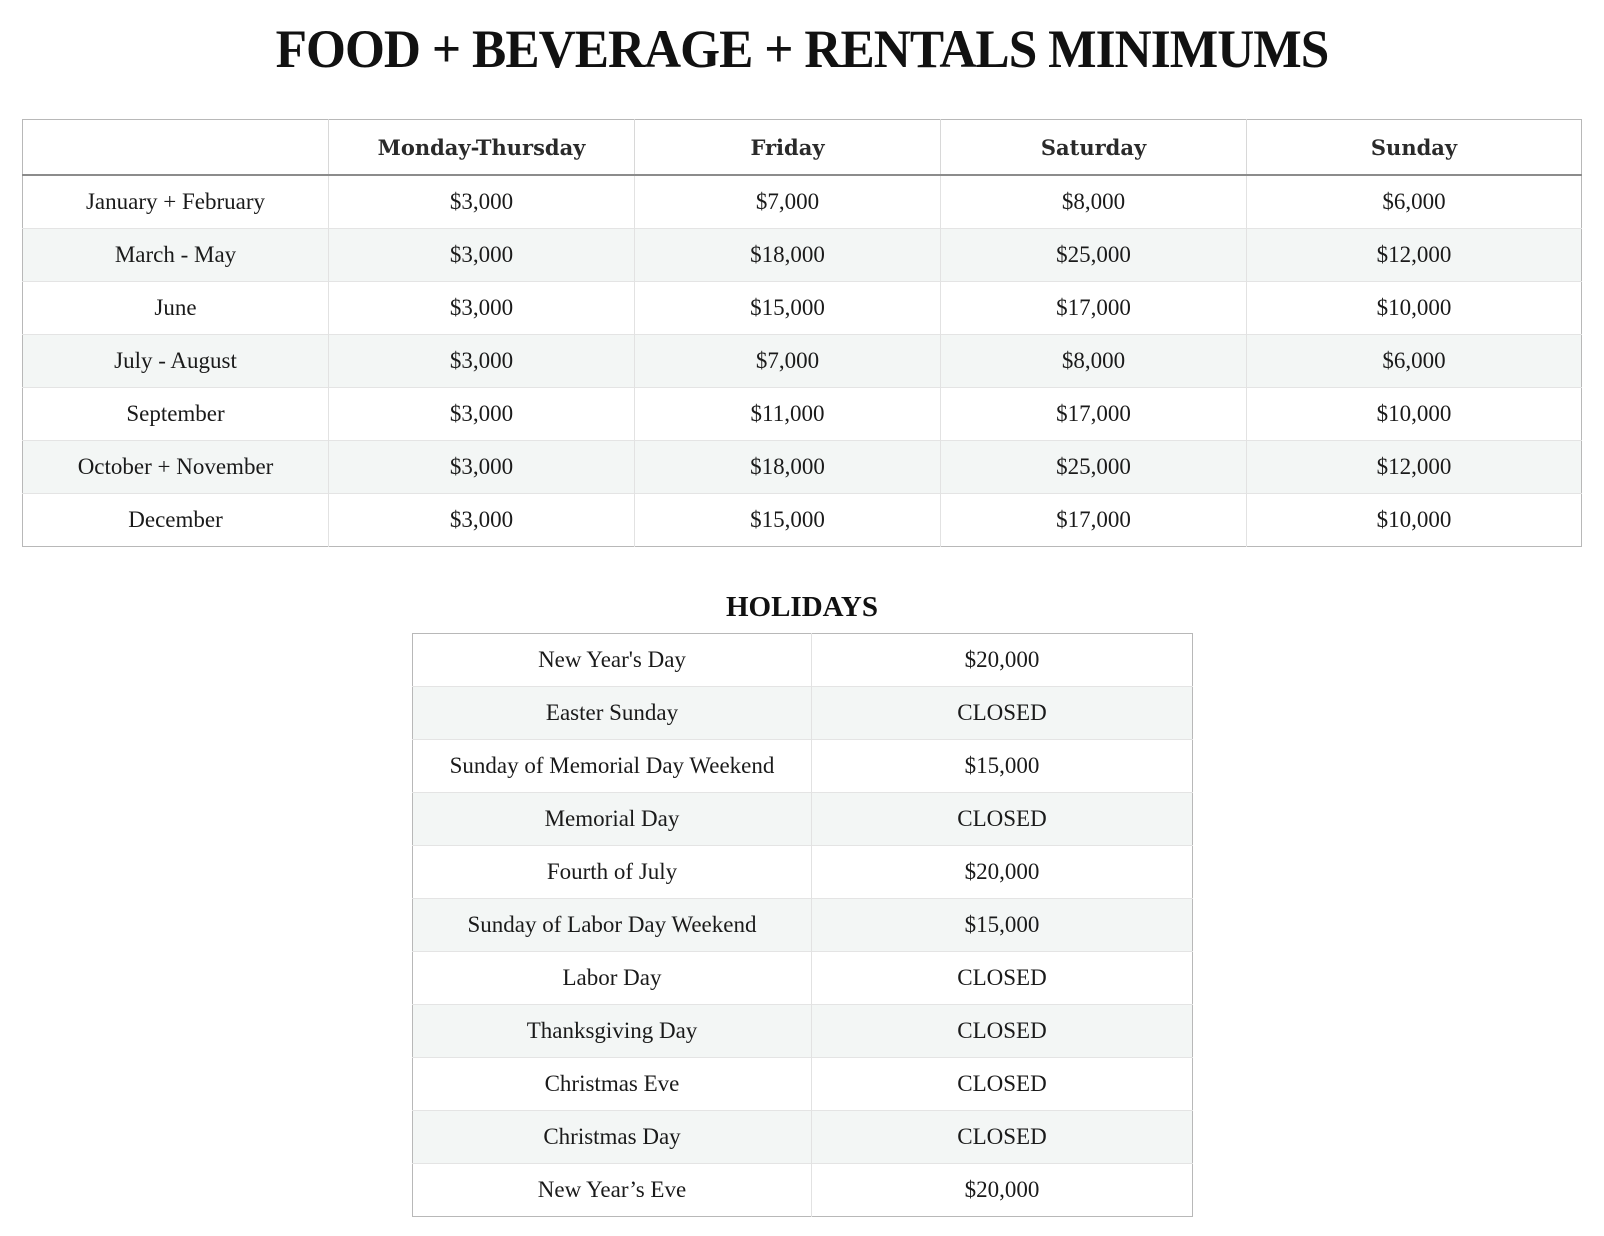  What do you see at coordinates (1414, 147) in the screenshot?
I see `header-sunday: Sunday` at bounding box center [1414, 147].